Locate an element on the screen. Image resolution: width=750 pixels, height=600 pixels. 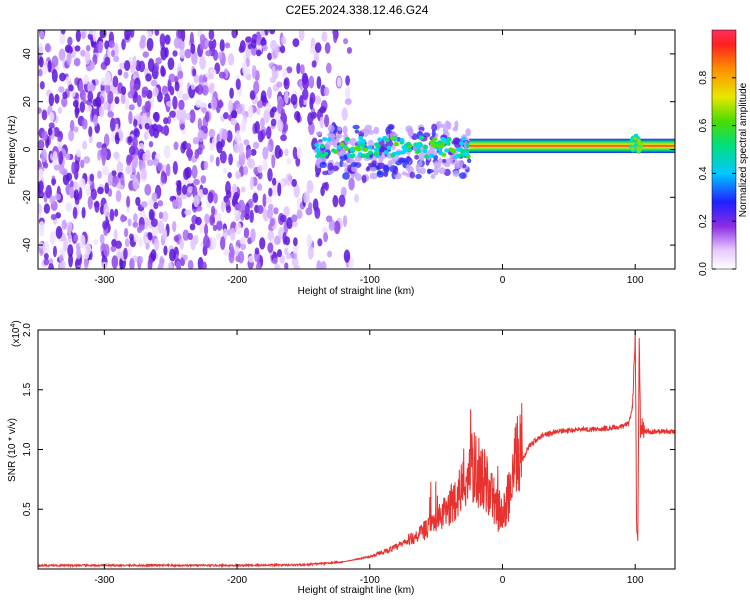
bottom-x-tick-label: -100 is located at coordinates (370, 580).